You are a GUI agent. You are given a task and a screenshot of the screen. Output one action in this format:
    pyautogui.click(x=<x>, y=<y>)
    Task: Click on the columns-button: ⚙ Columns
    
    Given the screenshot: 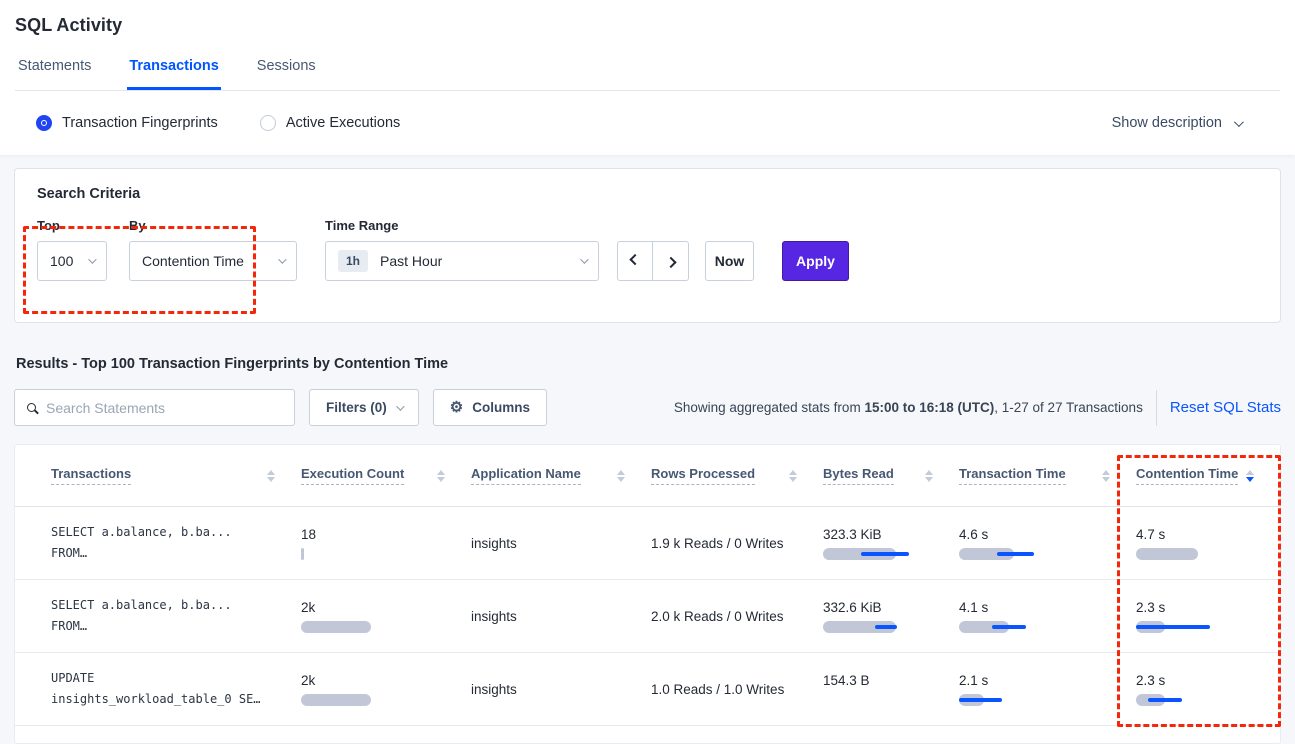 What is the action you would take?
    pyautogui.click(x=489, y=407)
    